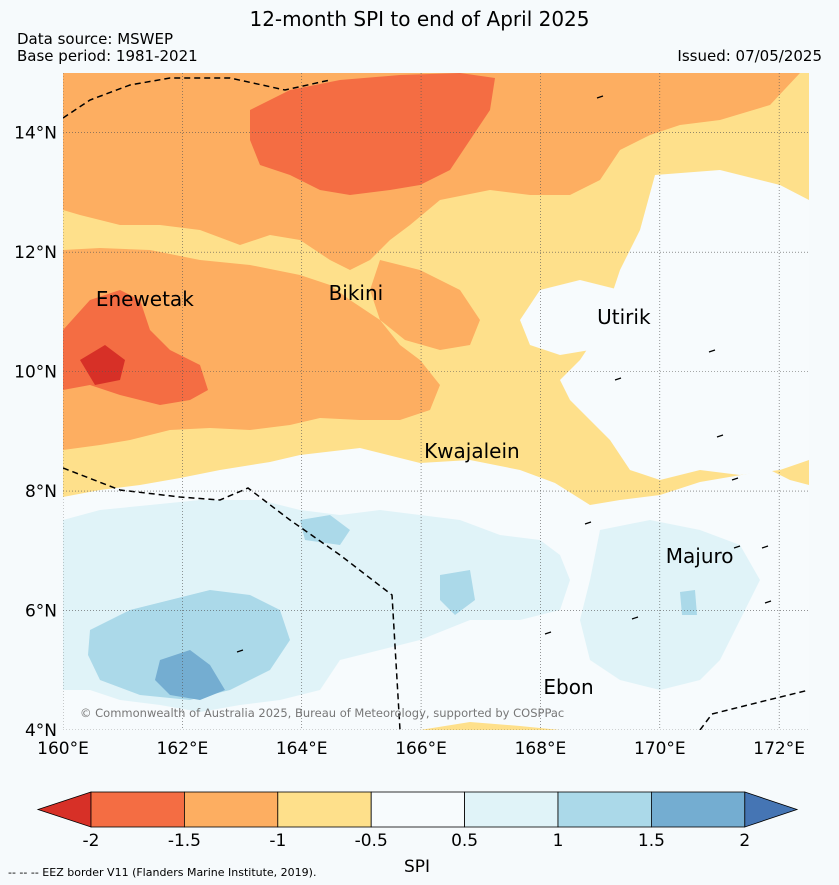 This screenshot has width=839, height=885. What do you see at coordinates (35, 373) in the screenshot?
I see `y-tick-label: 10°N` at bounding box center [35, 373].